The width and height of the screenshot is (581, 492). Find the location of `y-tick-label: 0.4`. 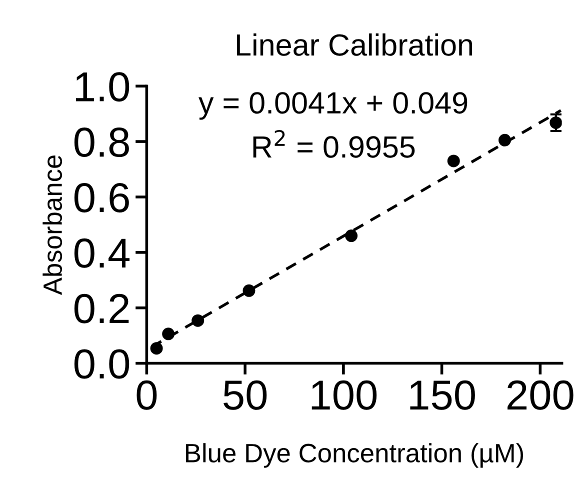

y-tick-label: 0.4 is located at coordinates (102, 253).